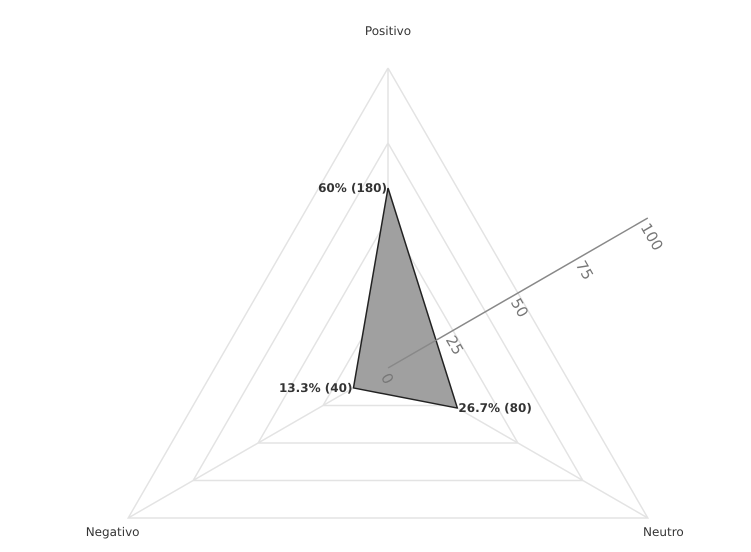  What do you see at coordinates (519, 307) in the screenshot?
I see `y-tick-label: 50` at bounding box center [519, 307].